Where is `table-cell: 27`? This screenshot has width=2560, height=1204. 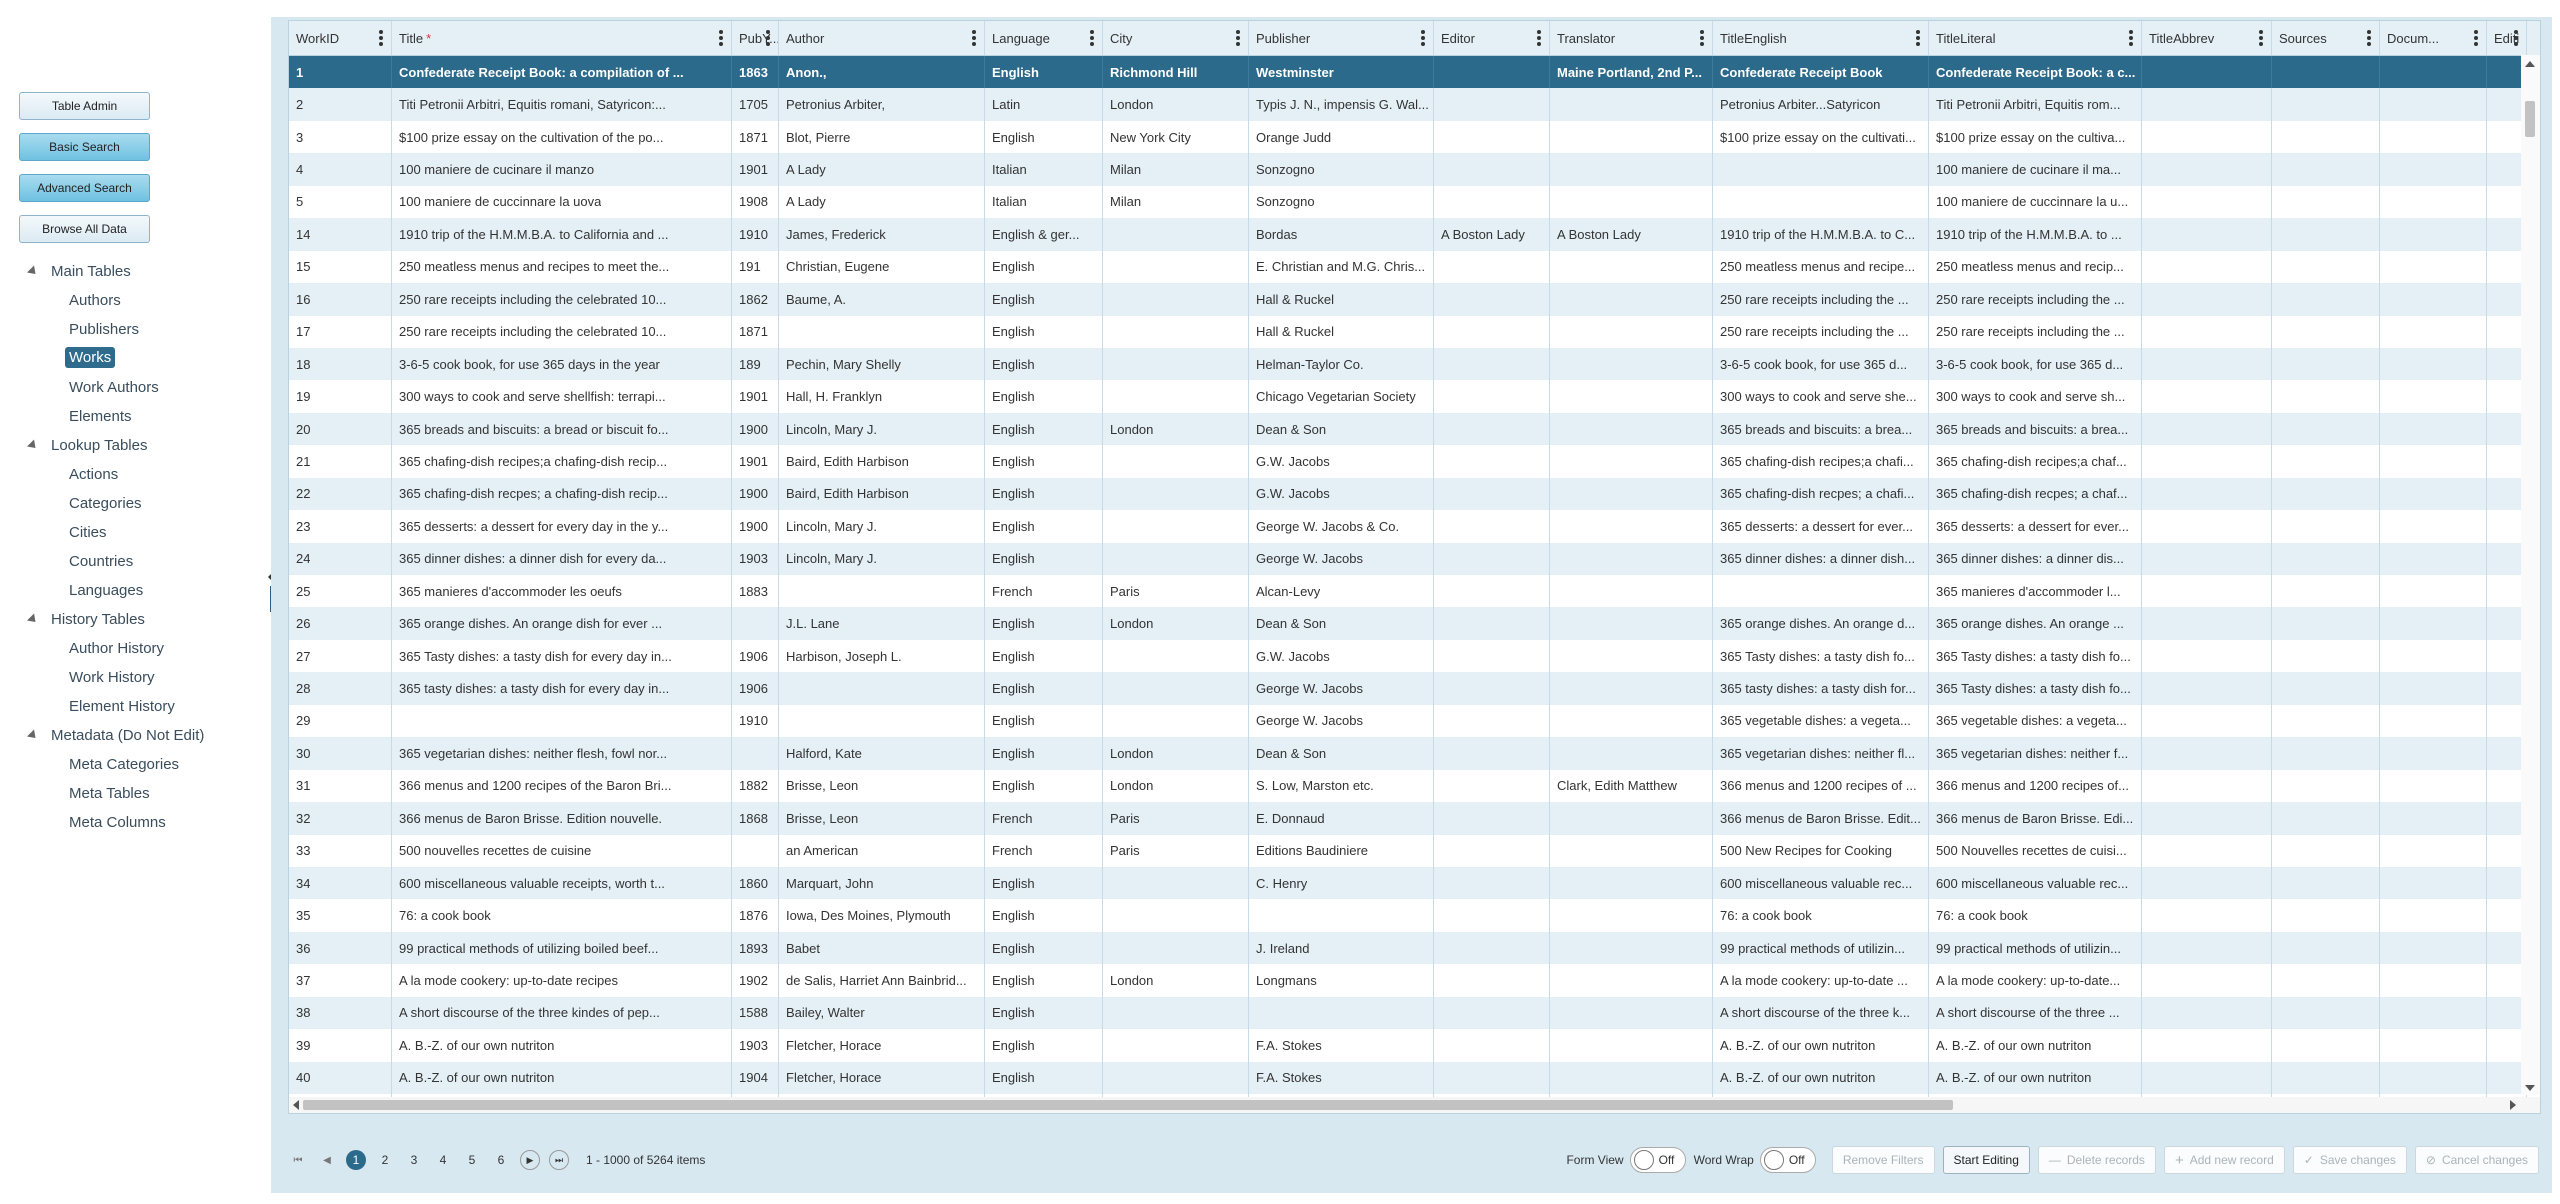 table-cell: 27 is located at coordinates (340, 656).